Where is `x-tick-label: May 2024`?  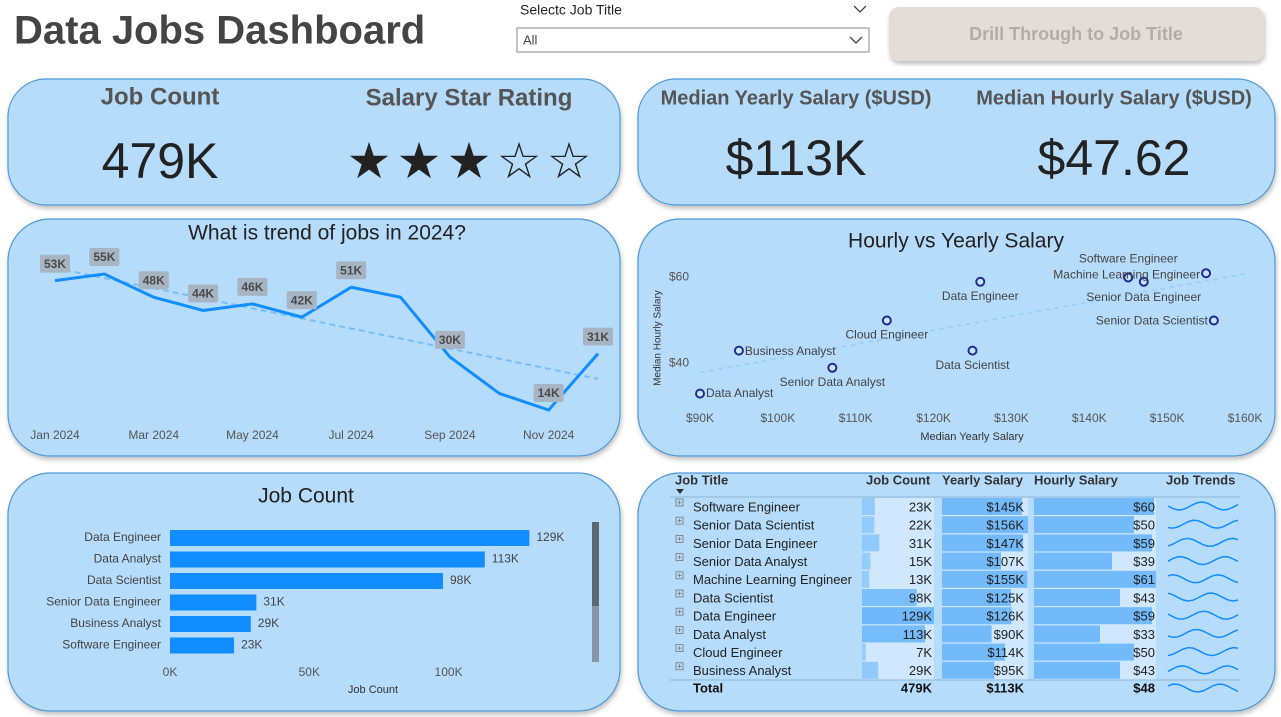
x-tick-label: May 2024 is located at coordinates (252, 435).